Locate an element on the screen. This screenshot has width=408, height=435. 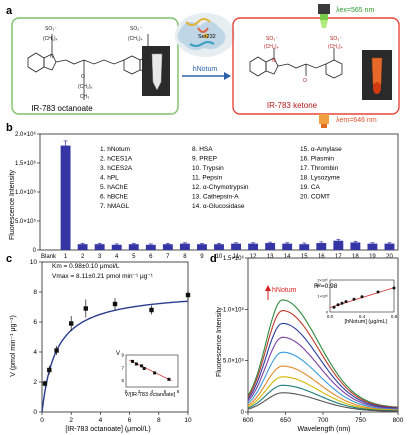
inset-d-xlabel: [hNotum] (μg/mL) is located at coordinates (366, 322).